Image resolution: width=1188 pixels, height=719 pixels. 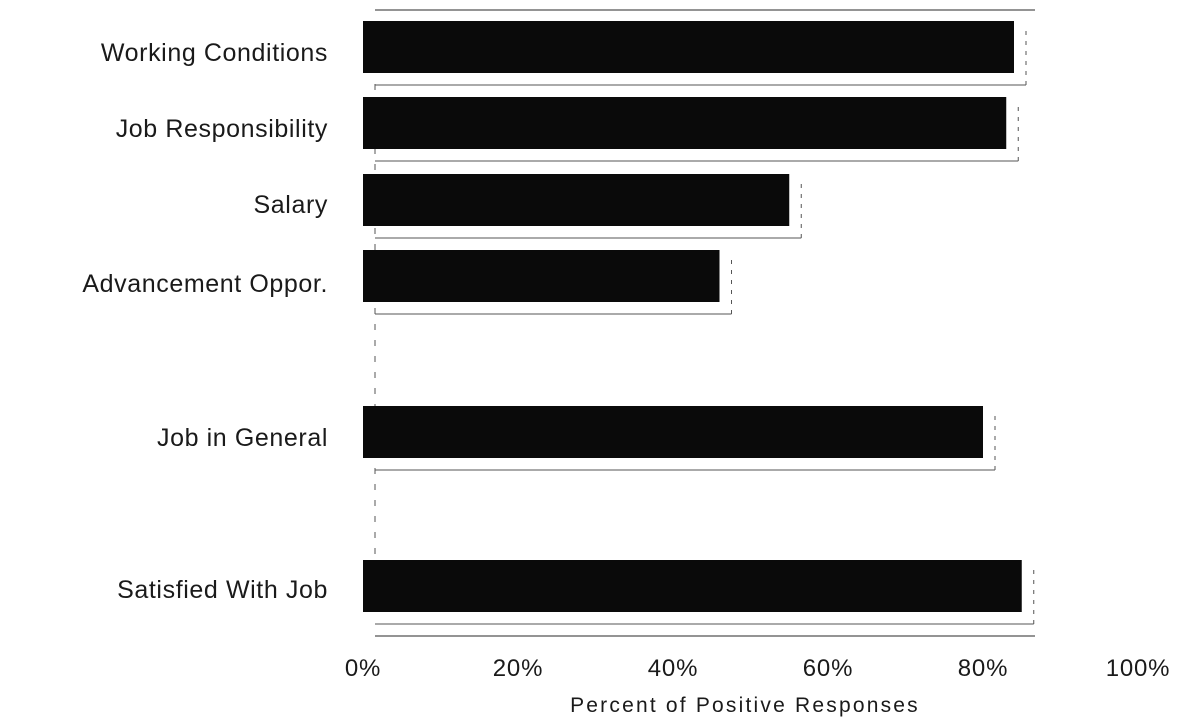 What do you see at coordinates (363, 668) in the screenshot?
I see `x-tick-label: 0%` at bounding box center [363, 668].